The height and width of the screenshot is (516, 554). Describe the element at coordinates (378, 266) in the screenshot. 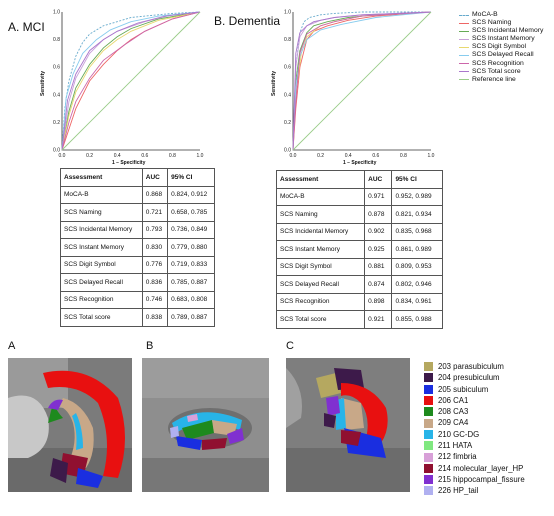

I see `table-cell: 0.881` at that location.